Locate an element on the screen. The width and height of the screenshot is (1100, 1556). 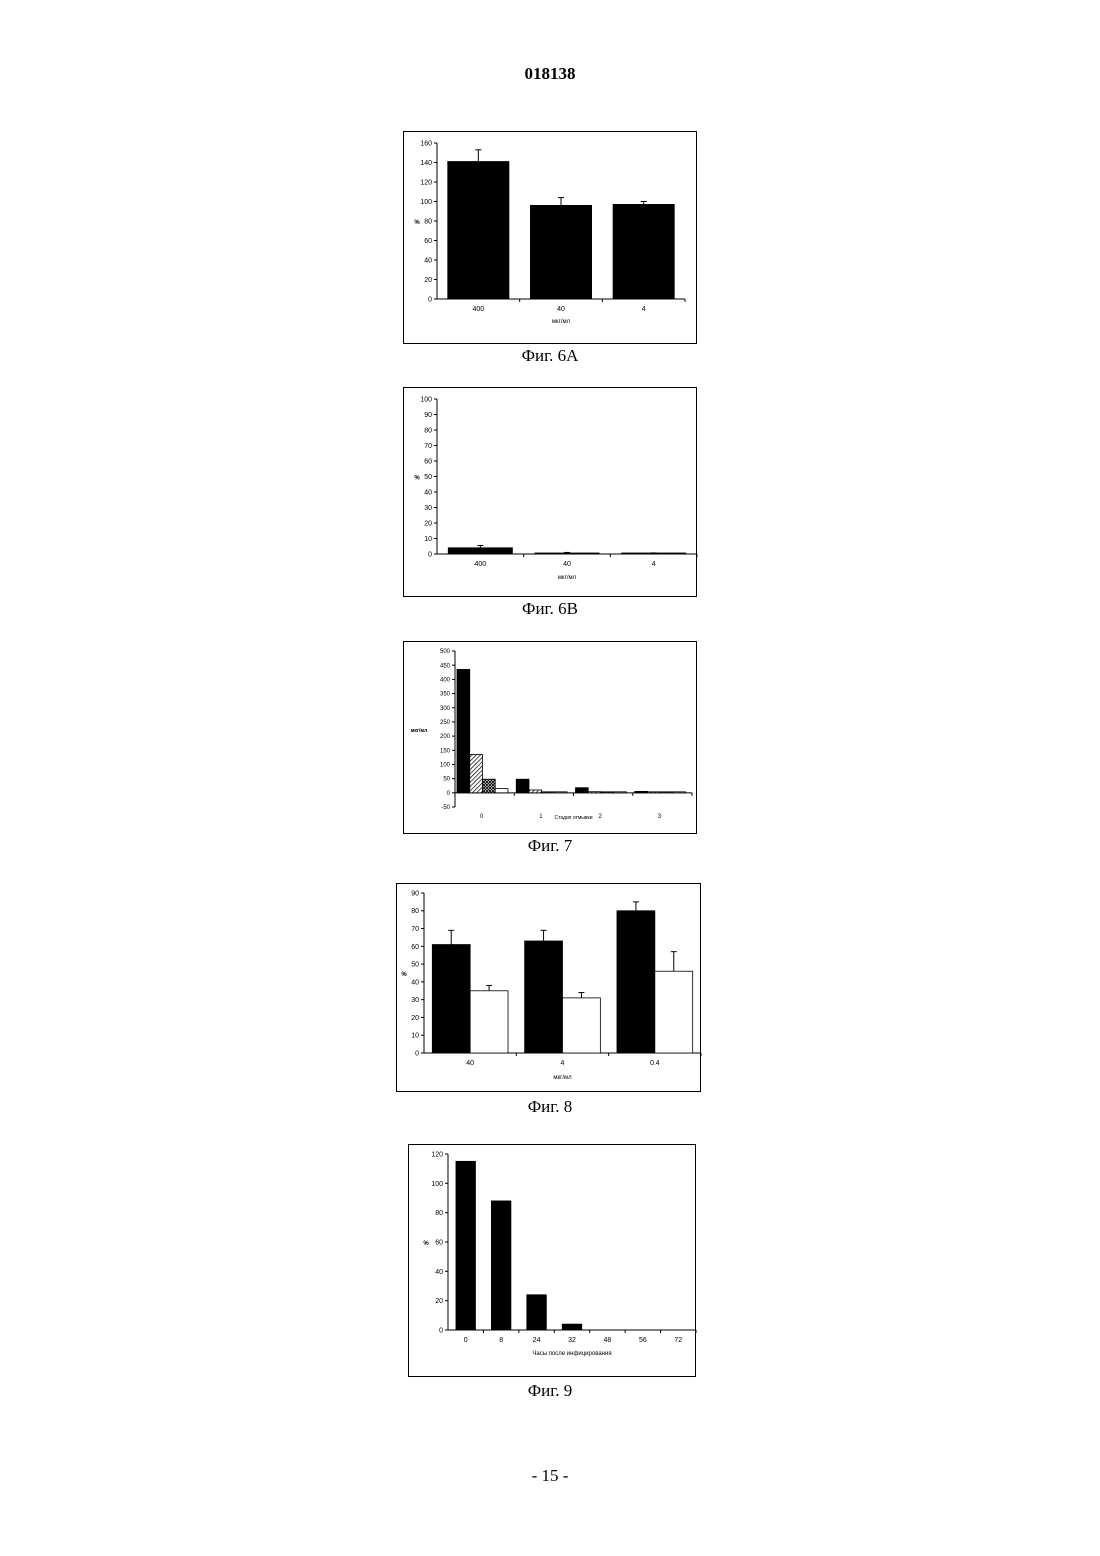
figure-9-caption: Фиг. 9 is located at coordinates (550, 1391).